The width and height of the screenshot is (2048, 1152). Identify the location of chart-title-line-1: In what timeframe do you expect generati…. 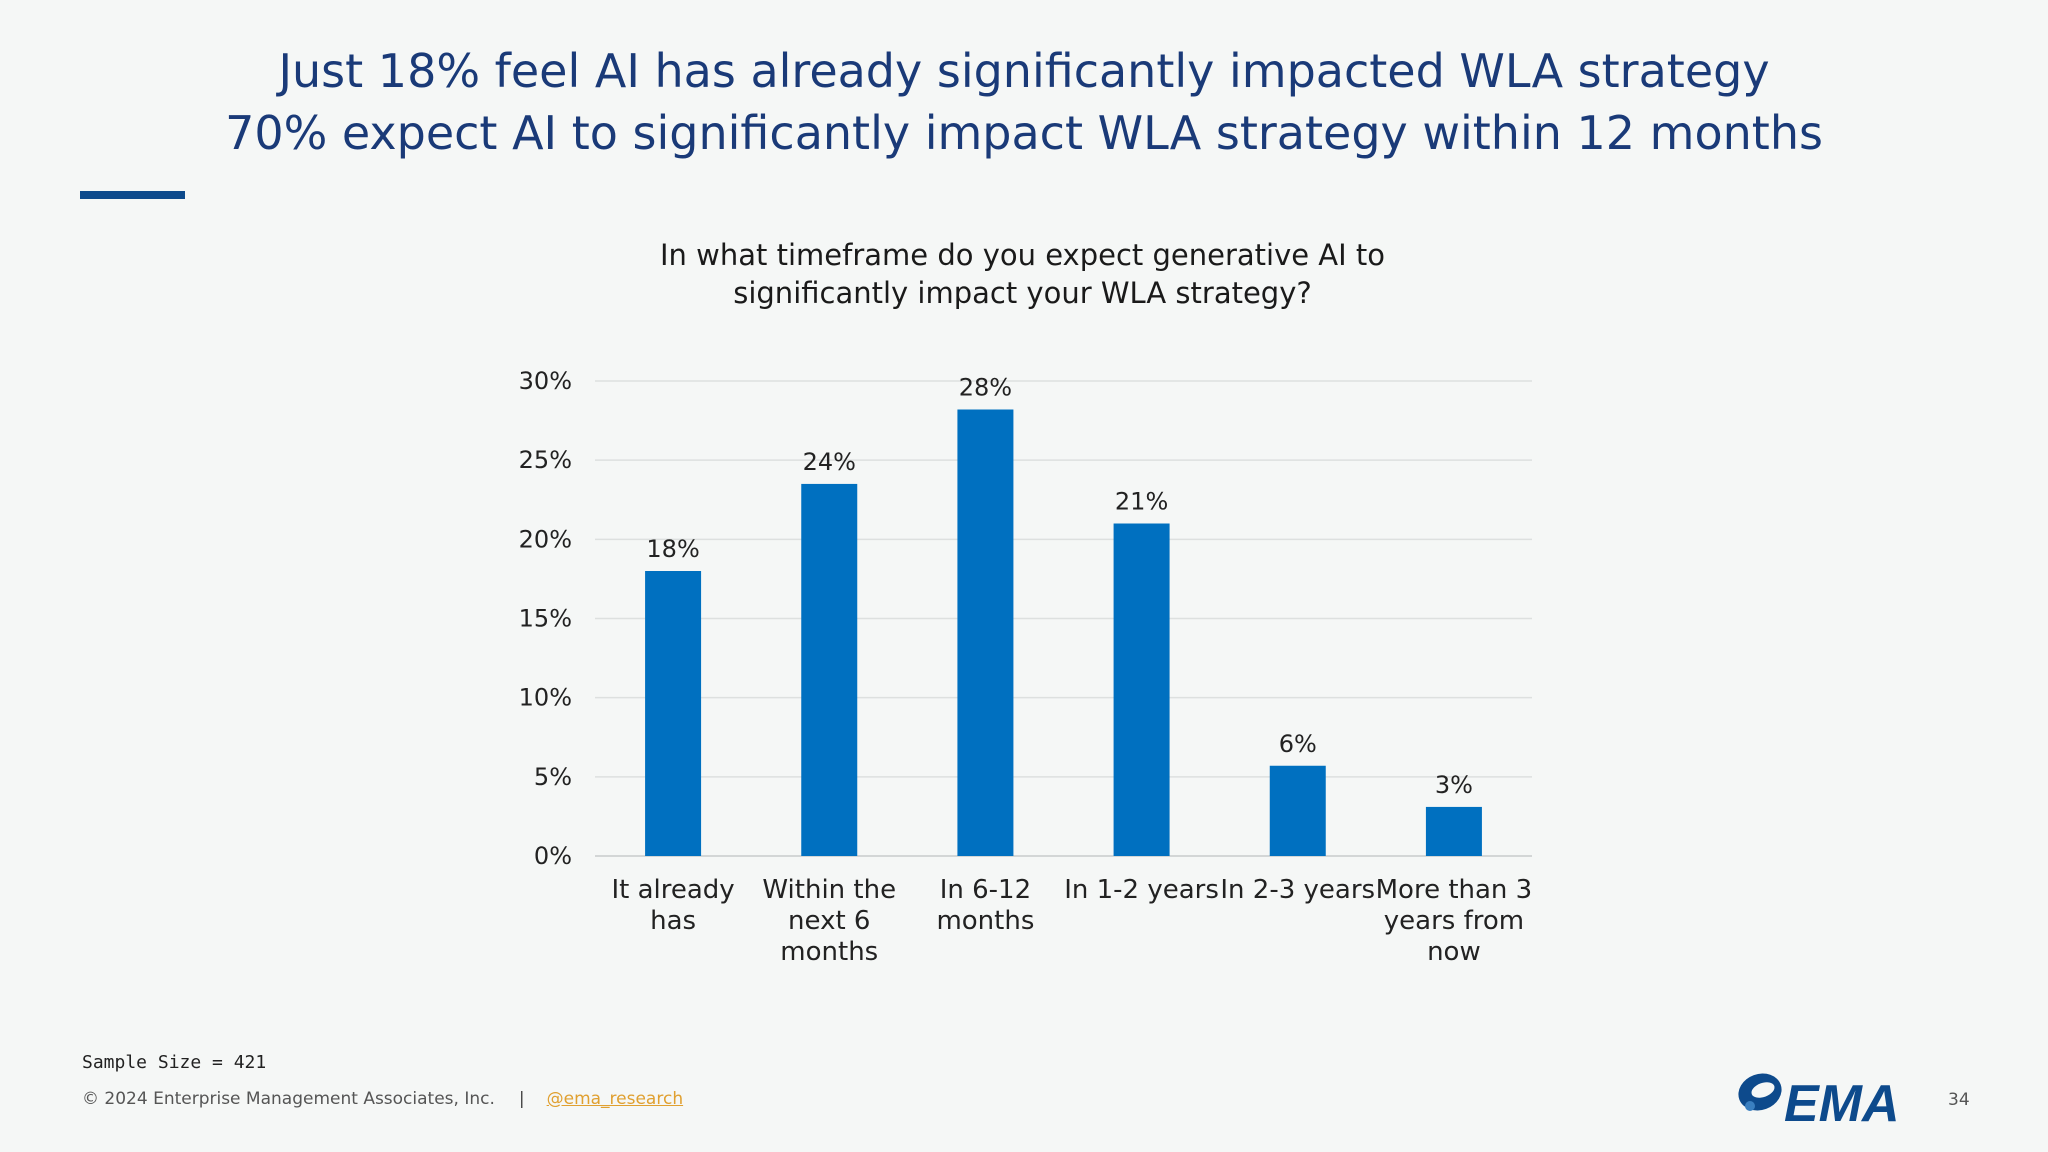
(1022, 255).